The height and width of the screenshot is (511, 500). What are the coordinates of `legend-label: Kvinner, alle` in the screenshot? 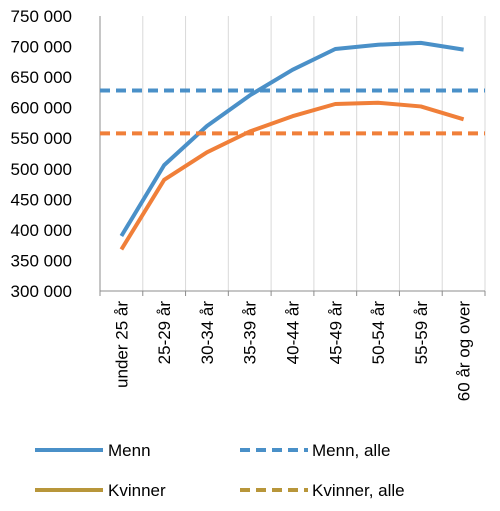 It's located at (358, 490).